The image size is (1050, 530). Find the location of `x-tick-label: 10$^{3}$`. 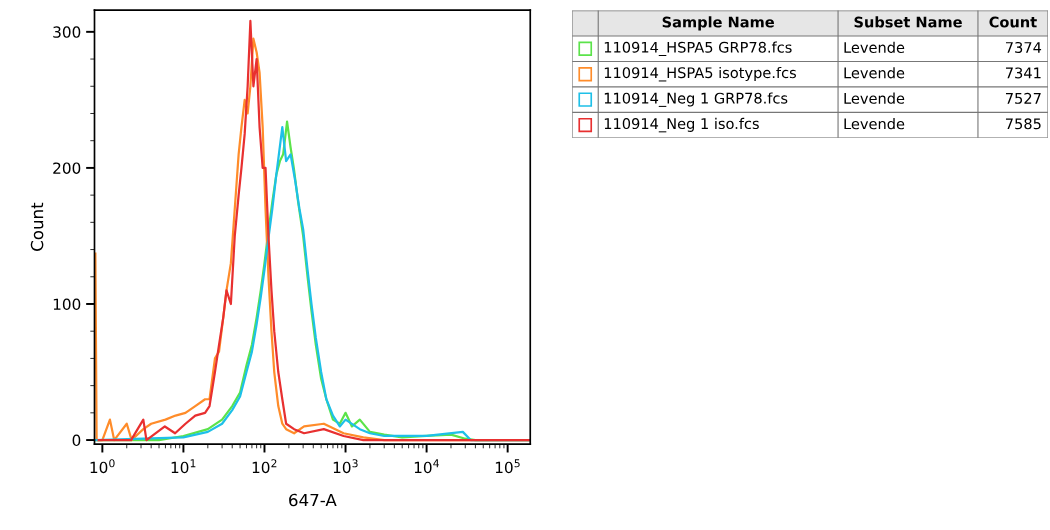

x-tick-label: 10$^{3}$ is located at coordinates (345, 466).